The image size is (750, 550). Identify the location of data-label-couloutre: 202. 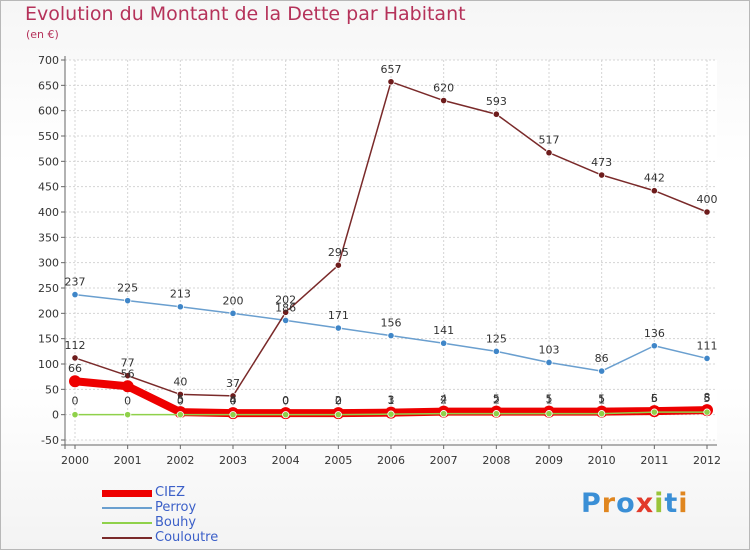
(285, 299).